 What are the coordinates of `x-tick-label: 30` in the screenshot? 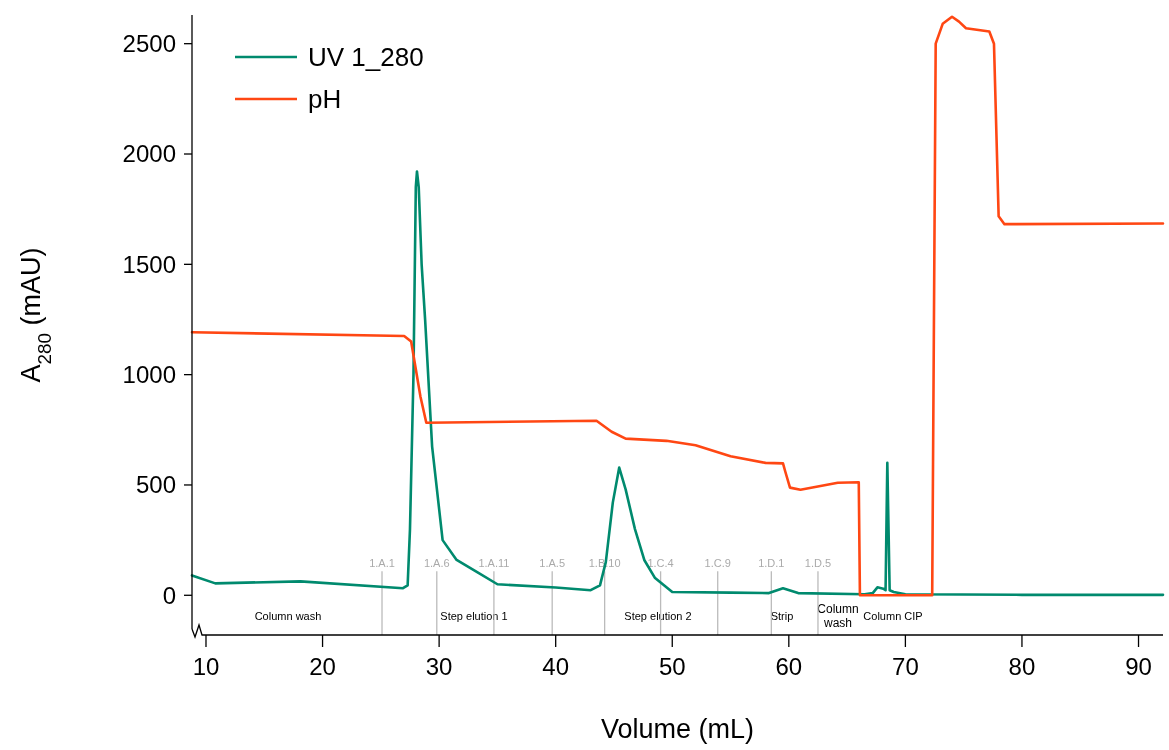 It's located at (439, 666).